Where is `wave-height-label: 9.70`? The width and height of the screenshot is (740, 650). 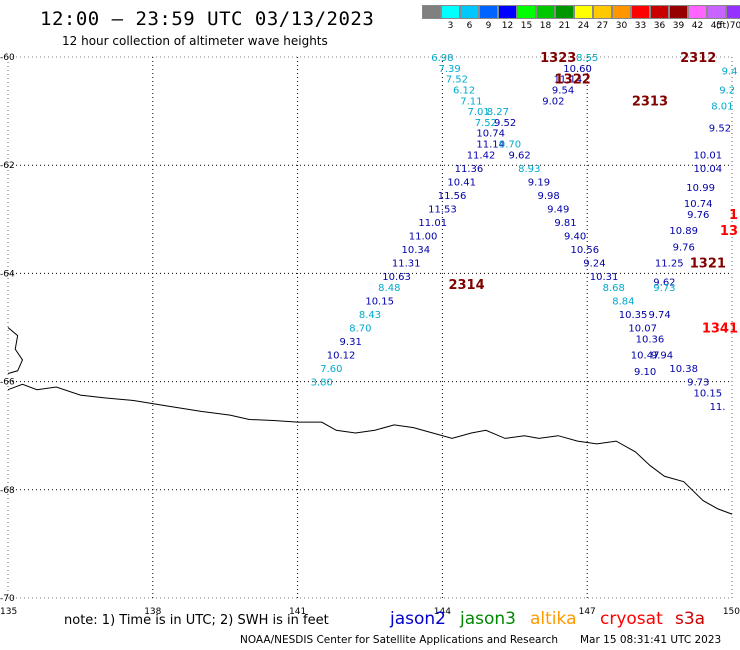
wave-height-label: 9.70 is located at coordinates (510, 145).